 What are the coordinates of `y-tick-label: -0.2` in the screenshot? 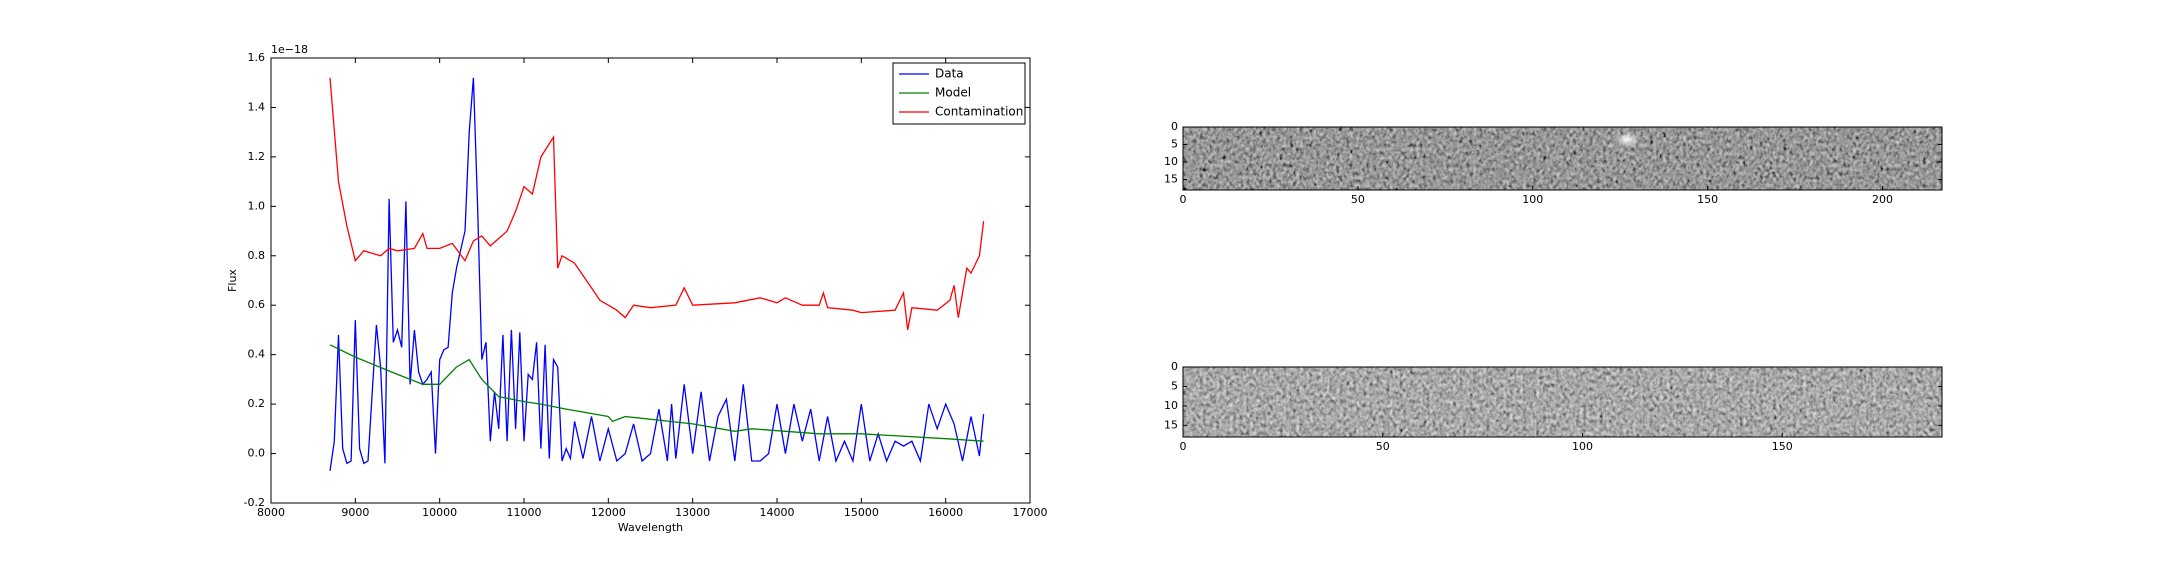 It's located at (254, 502).